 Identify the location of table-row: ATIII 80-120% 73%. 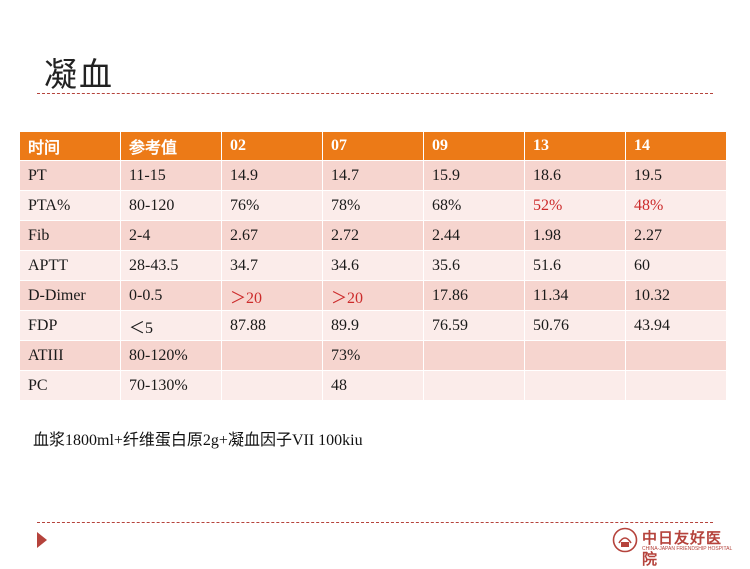
(373, 355).